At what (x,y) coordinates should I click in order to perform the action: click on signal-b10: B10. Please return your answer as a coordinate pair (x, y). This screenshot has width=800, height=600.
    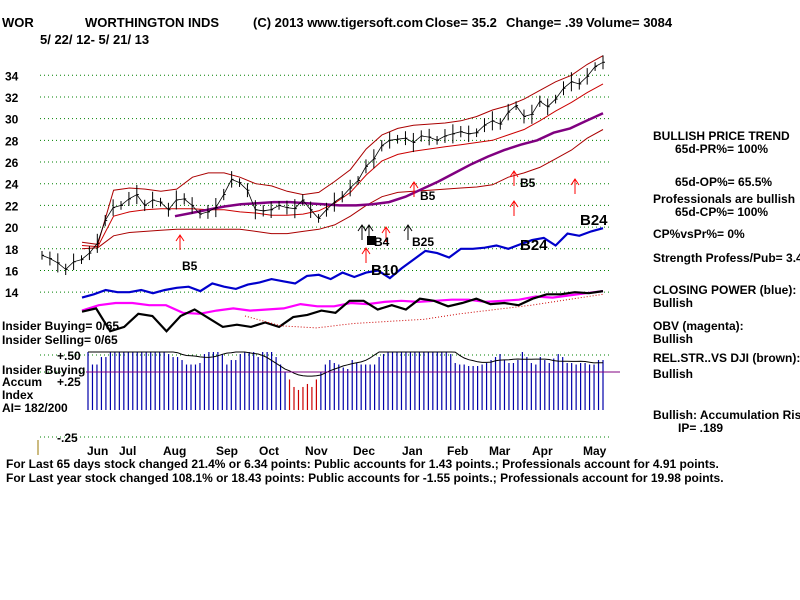
    Looking at the image, I should click on (385, 270).